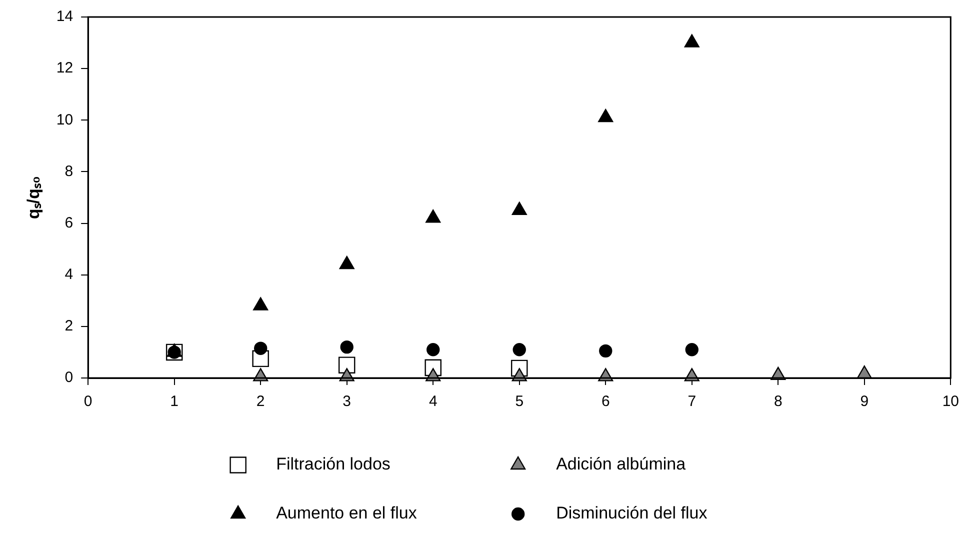 This screenshot has height=544, width=967. I want to click on y-tick-label: 0, so click(69, 377).